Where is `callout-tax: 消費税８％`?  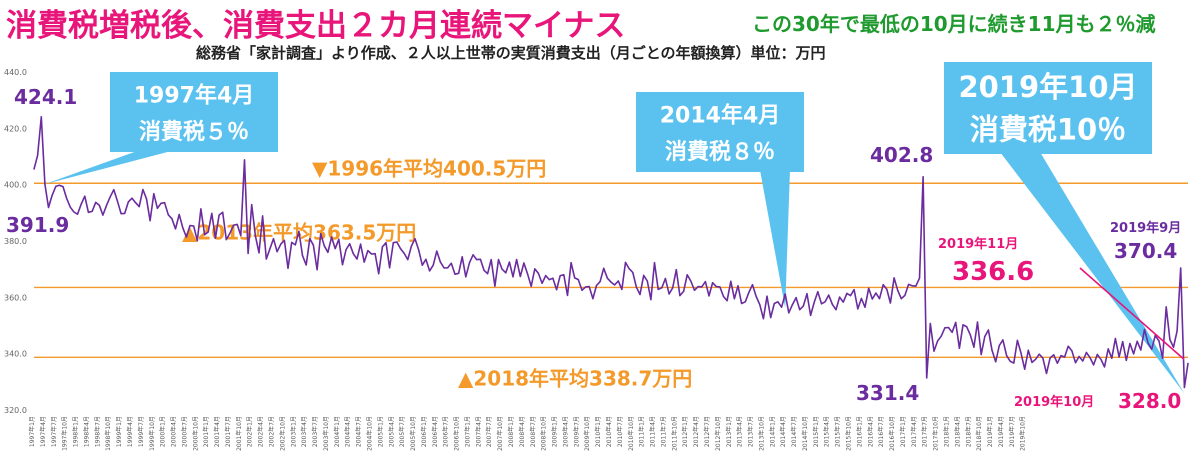 callout-tax: 消費税８％ is located at coordinates (720, 152).